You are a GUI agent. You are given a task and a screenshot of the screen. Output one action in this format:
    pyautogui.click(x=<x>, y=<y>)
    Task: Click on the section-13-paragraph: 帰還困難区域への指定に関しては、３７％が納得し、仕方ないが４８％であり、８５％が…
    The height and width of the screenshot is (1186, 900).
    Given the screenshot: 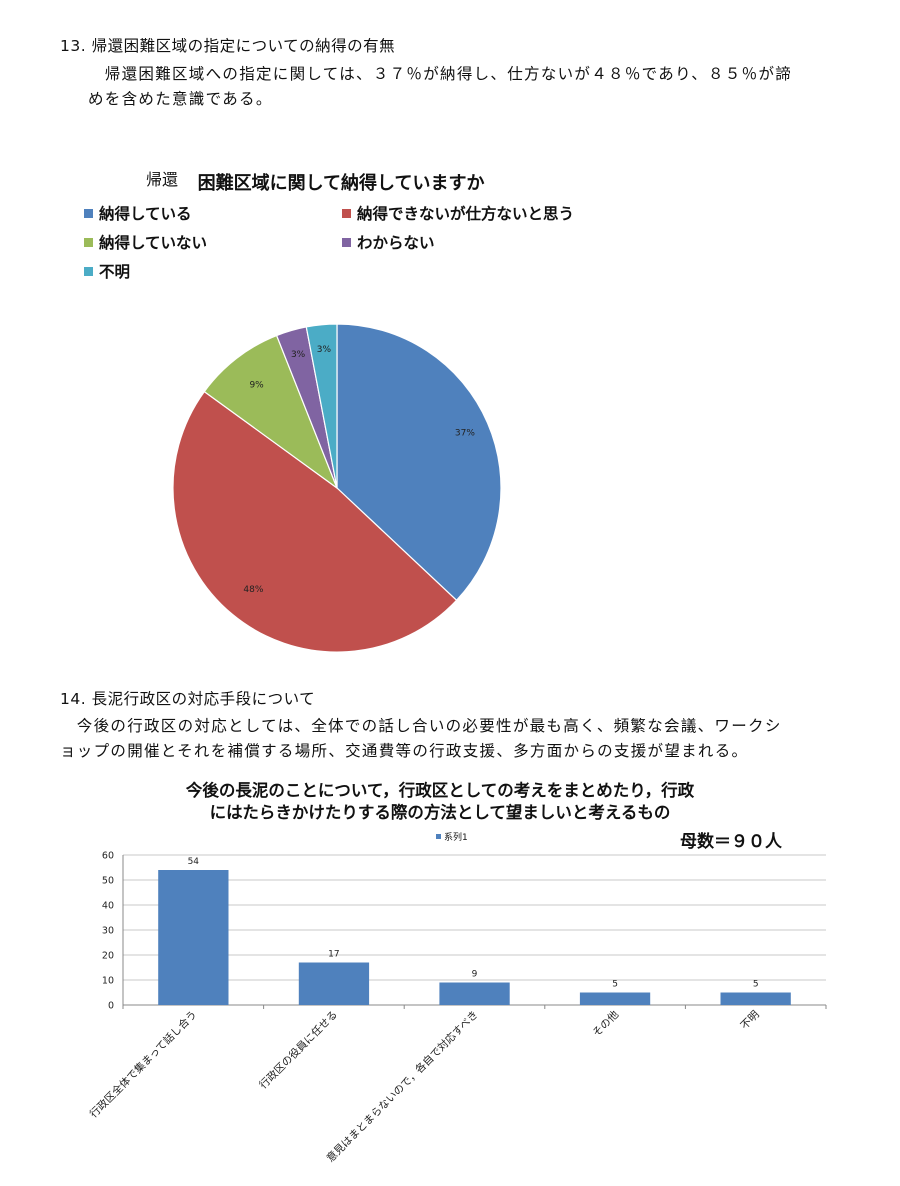 What is the action you would take?
    pyautogui.click(x=440, y=87)
    